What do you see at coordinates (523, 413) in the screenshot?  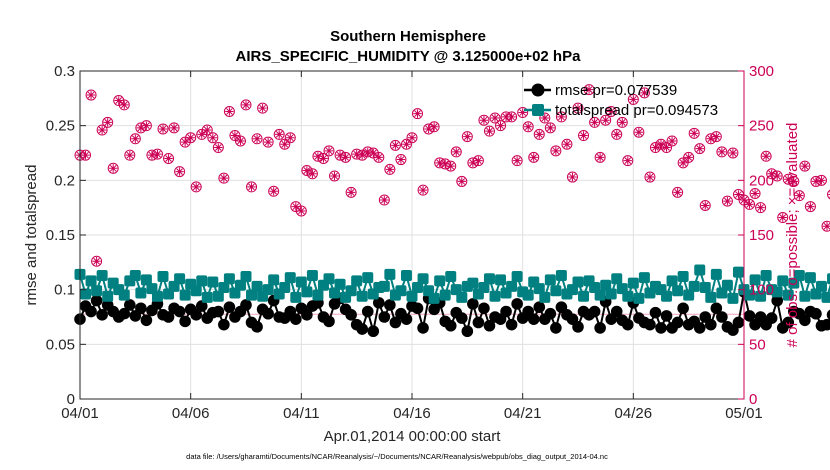 I see `x-tick-label: 04/21` at bounding box center [523, 413].